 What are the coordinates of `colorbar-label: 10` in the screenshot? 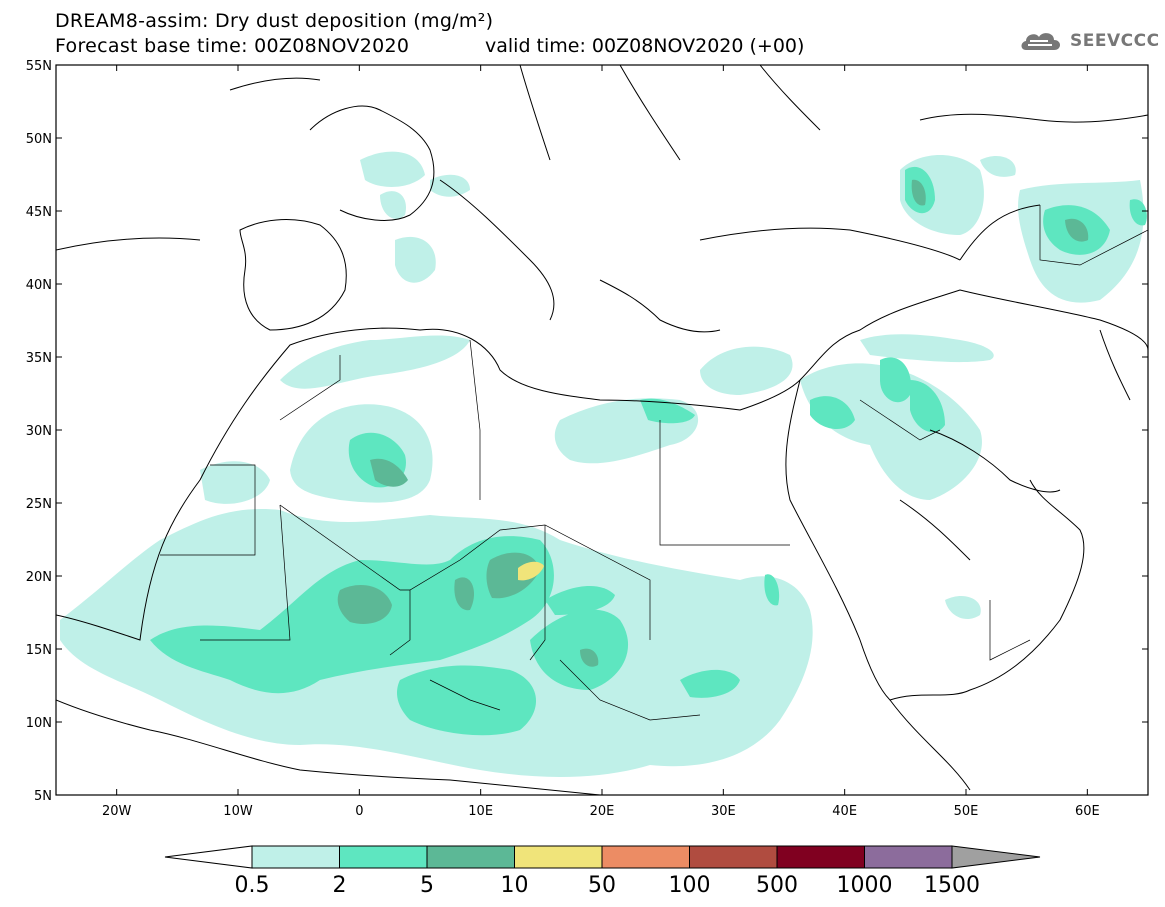 It's located at (515, 885).